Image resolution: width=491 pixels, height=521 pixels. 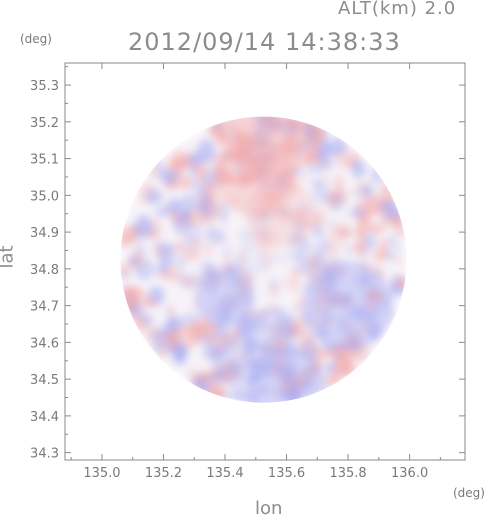 I want to click on x-tick-label: 135.4, so click(x=224, y=473).